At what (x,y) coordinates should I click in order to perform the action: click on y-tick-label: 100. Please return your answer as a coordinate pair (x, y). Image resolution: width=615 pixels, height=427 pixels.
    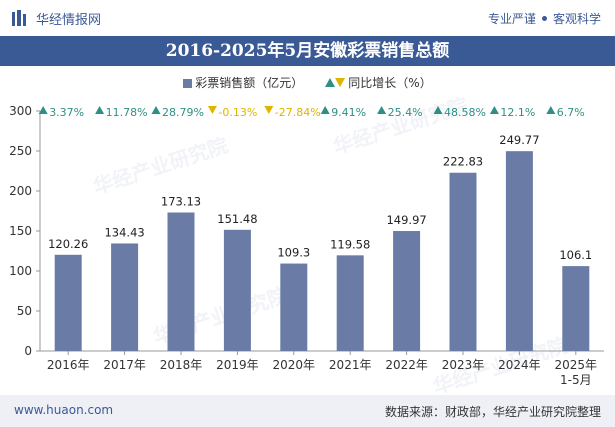
    Looking at the image, I should click on (20, 271).